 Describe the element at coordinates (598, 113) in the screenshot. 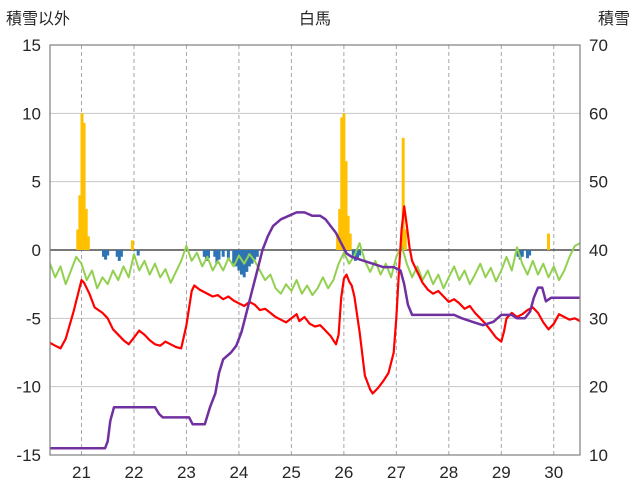

I see `y-right-tick-label: 60` at that location.